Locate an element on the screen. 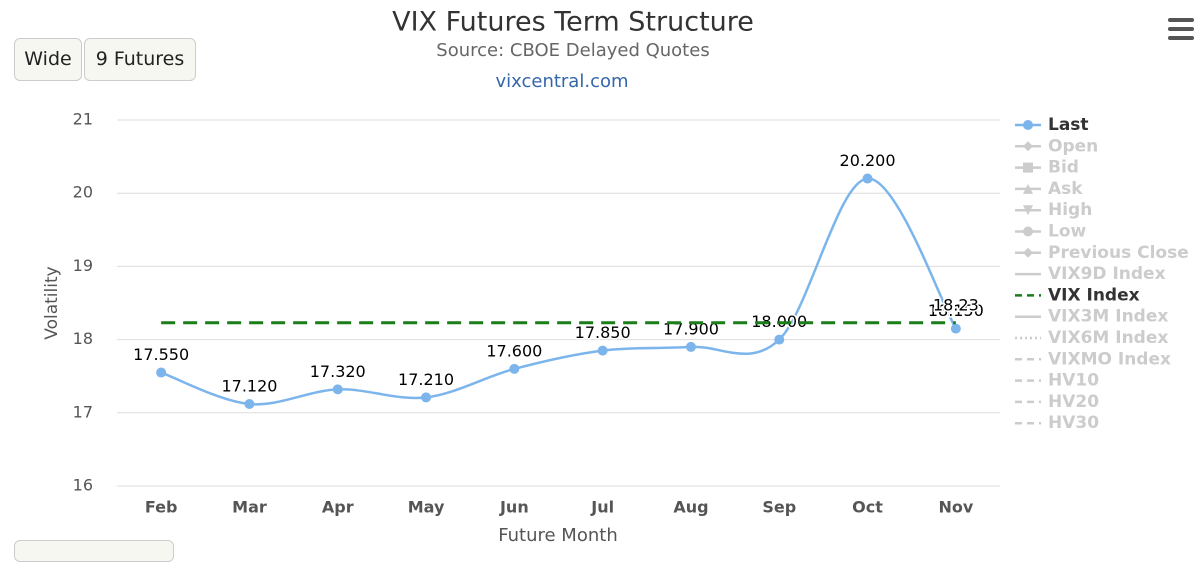  legend-item: Previous Close is located at coordinates (1102, 253).